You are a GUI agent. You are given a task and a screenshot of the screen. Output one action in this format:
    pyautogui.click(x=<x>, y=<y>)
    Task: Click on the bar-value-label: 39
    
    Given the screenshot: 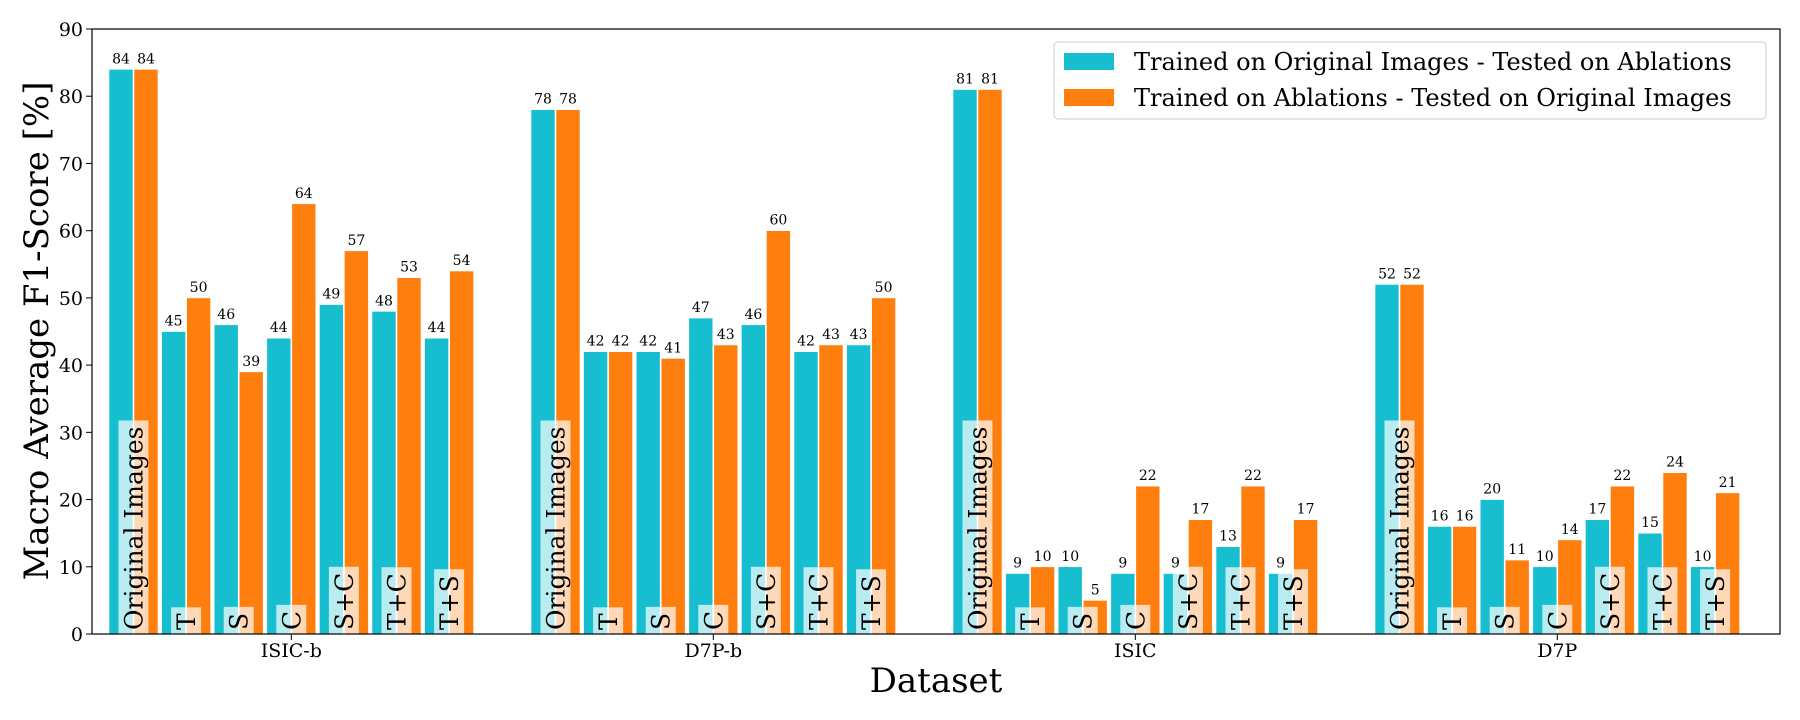 What is the action you would take?
    pyautogui.click(x=251, y=362)
    